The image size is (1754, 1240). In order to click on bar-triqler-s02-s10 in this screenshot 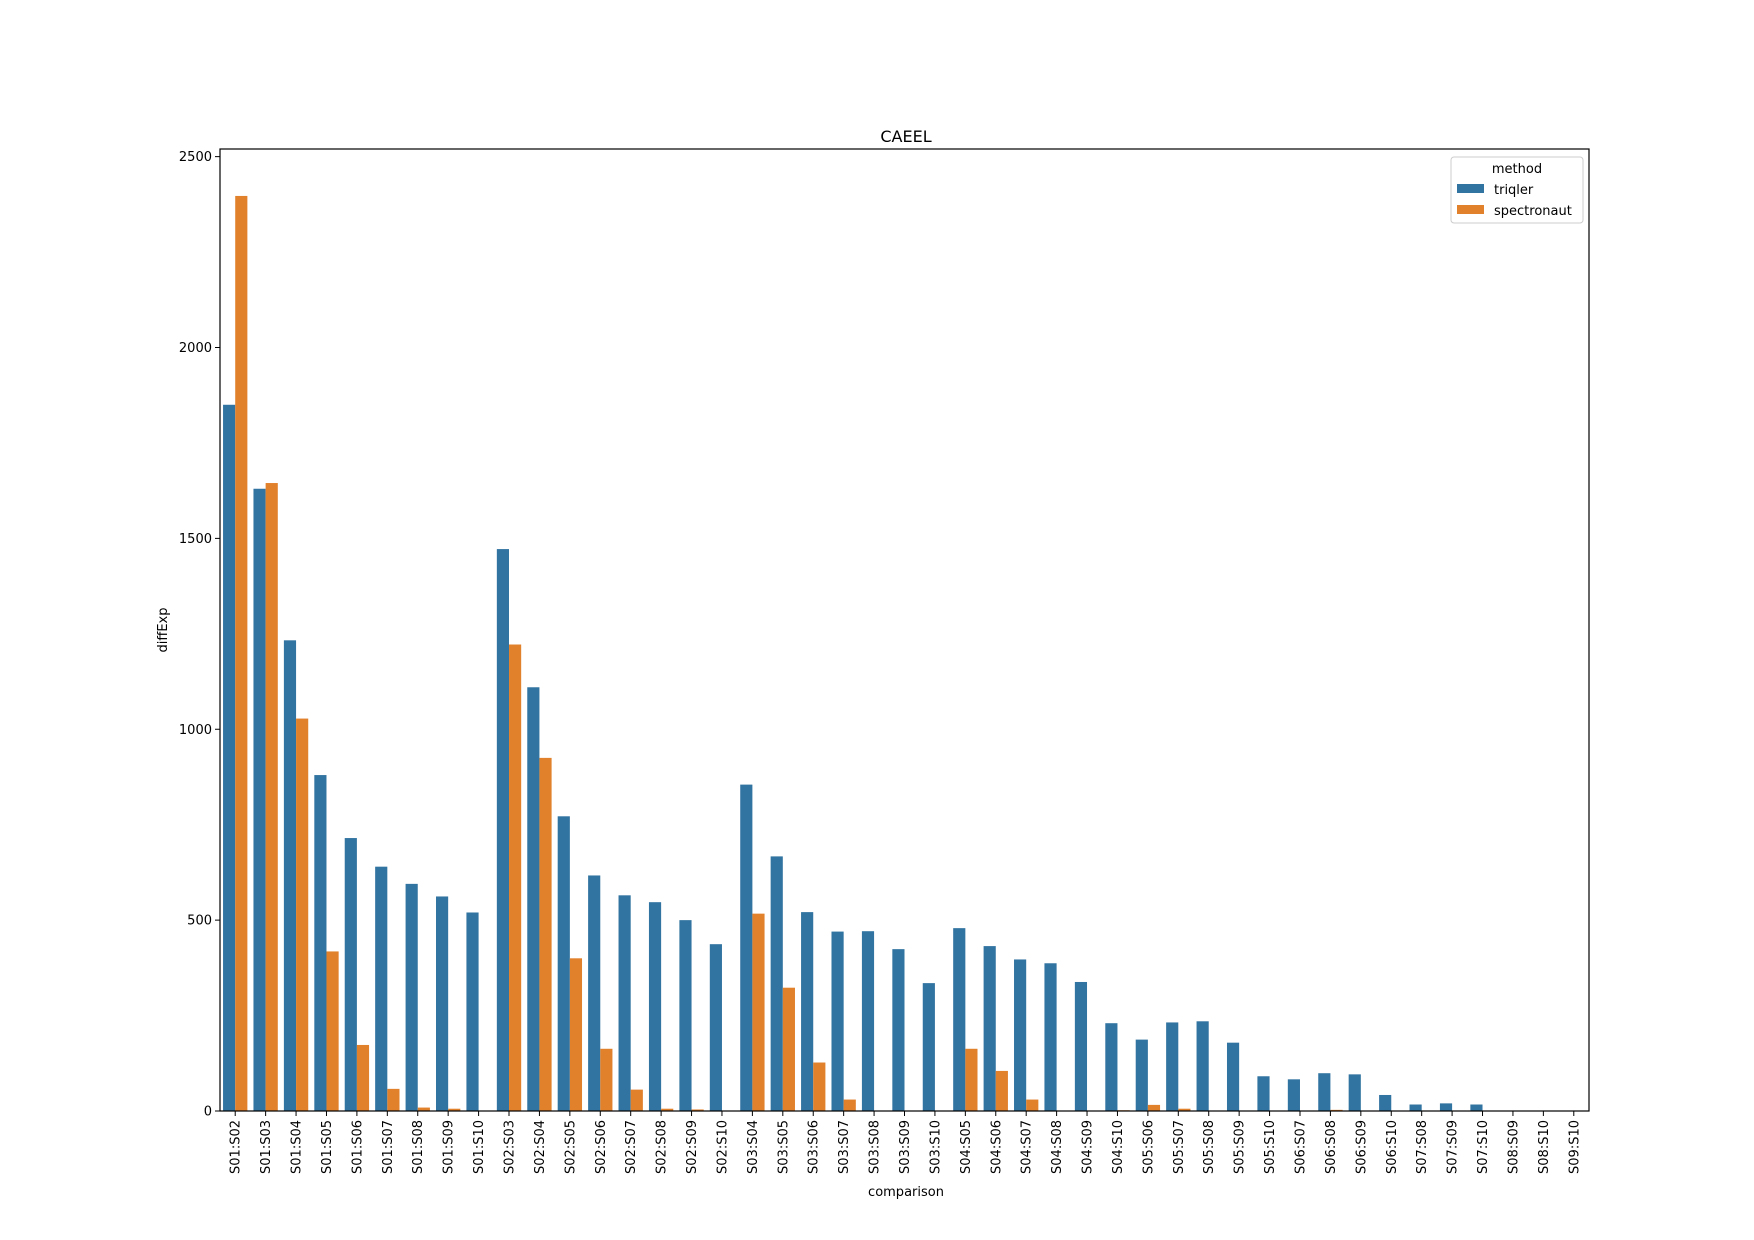, I will do `click(715, 1027)`.